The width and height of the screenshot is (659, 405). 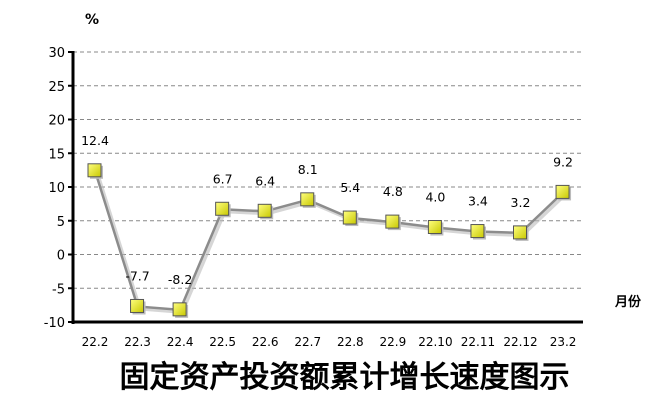 What do you see at coordinates (180, 279) in the screenshot?
I see `data-label: -8.2` at bounding box center [180, 279].